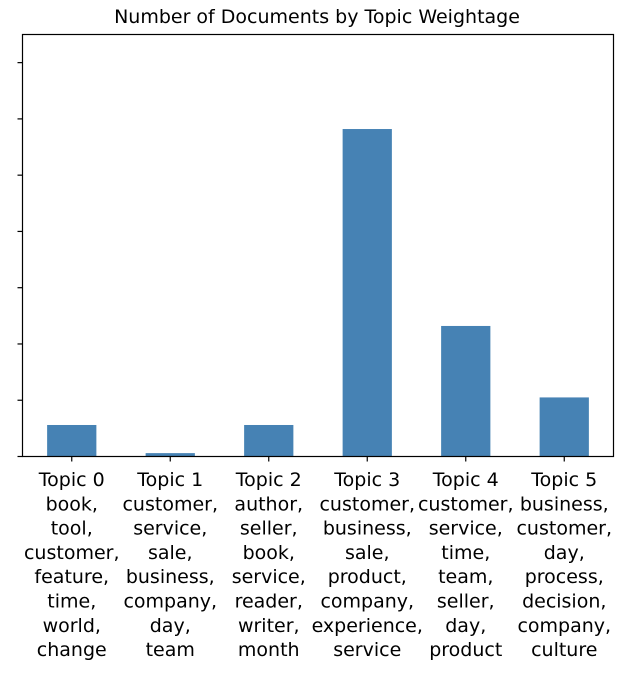 Image resolution: width=624 pixels, height=684 pixels. What do you see at coordinates (72, 650) in the screenshot?
I see `x-tick-label-line: change` at bounding box center [72, 650].